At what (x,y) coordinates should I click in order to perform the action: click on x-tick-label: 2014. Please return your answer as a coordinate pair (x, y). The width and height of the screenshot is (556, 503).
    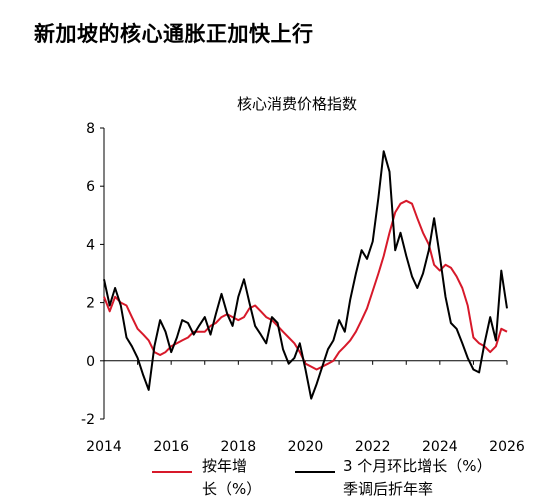
    Looking at the image, I should click on (104, 447).